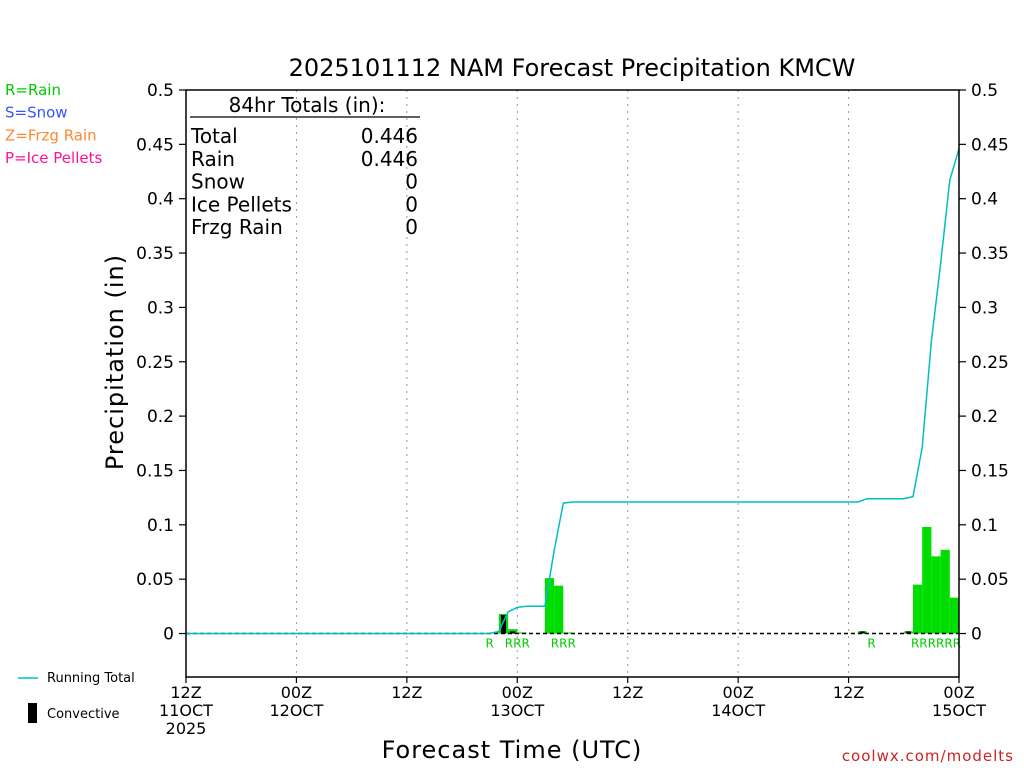 This screenshot has height=768, width=1024. Describe the element at coordinates (984, 417) in the screenshot. I see `y-tick-label-right: 0.2` at that location.